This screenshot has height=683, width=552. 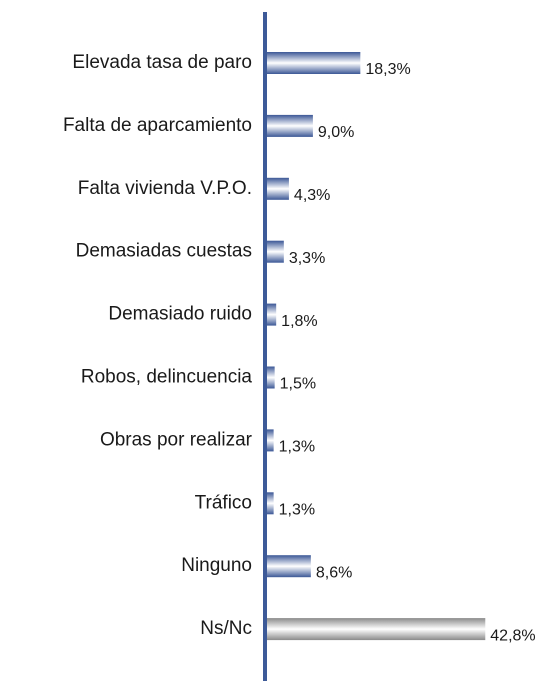 I want to click on category-label: Falta vivienda V.P.O., so click(x=165, y=188).